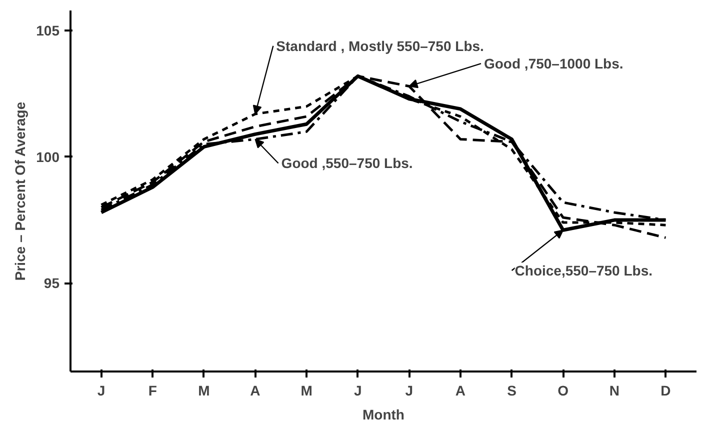 This screenshot has width=716, height=431. What do you see at coordinates (383, 414) in the screenshot?
I see `x-axis-title: Month` at bounding box center [383, 414].